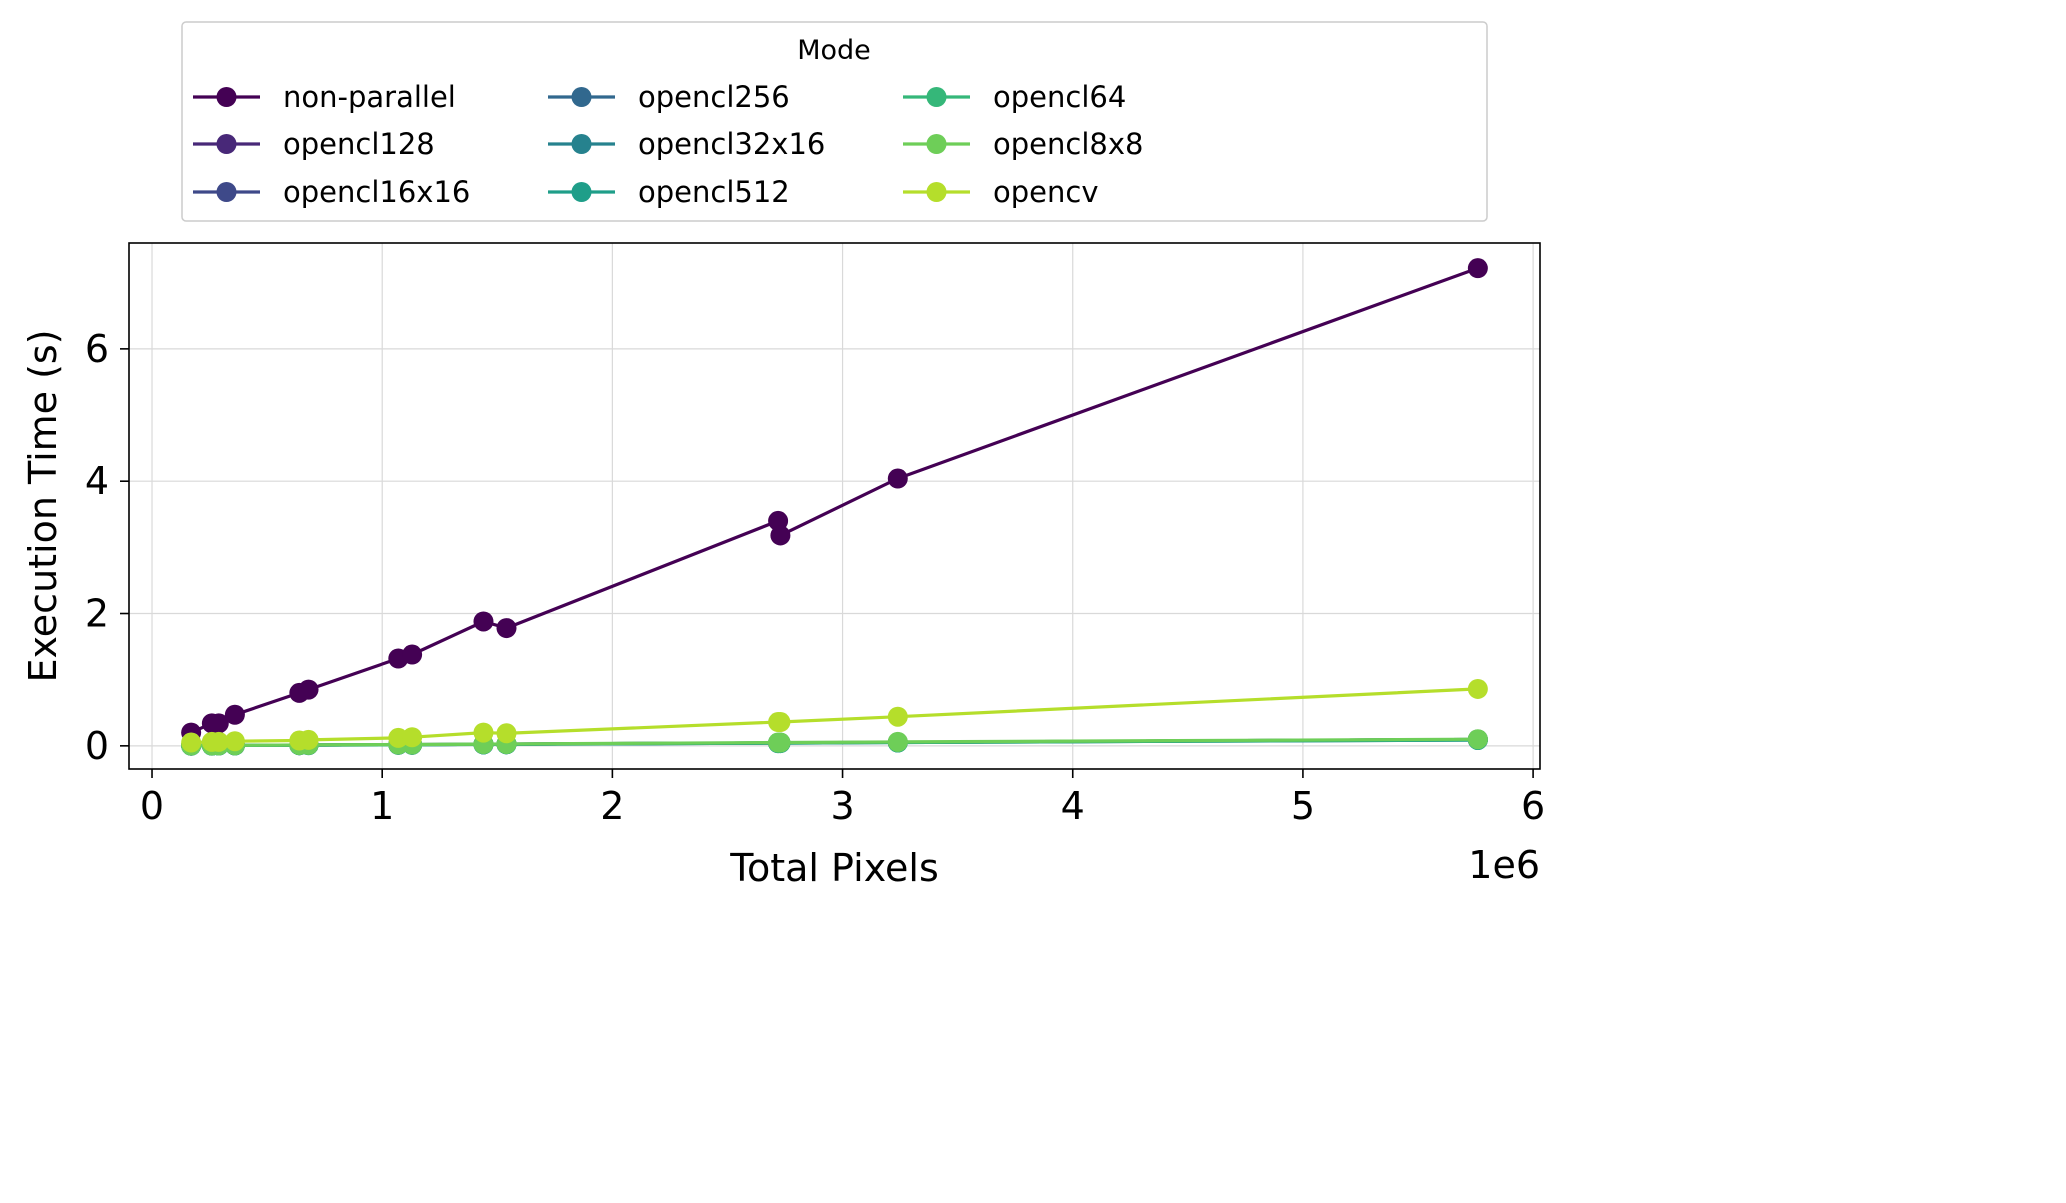 This screenshot has width=2066, height=1203. Describe the element at coordinates (1068, 144) in the screenshot. I see `legend-label: opencl8x8` at that location.